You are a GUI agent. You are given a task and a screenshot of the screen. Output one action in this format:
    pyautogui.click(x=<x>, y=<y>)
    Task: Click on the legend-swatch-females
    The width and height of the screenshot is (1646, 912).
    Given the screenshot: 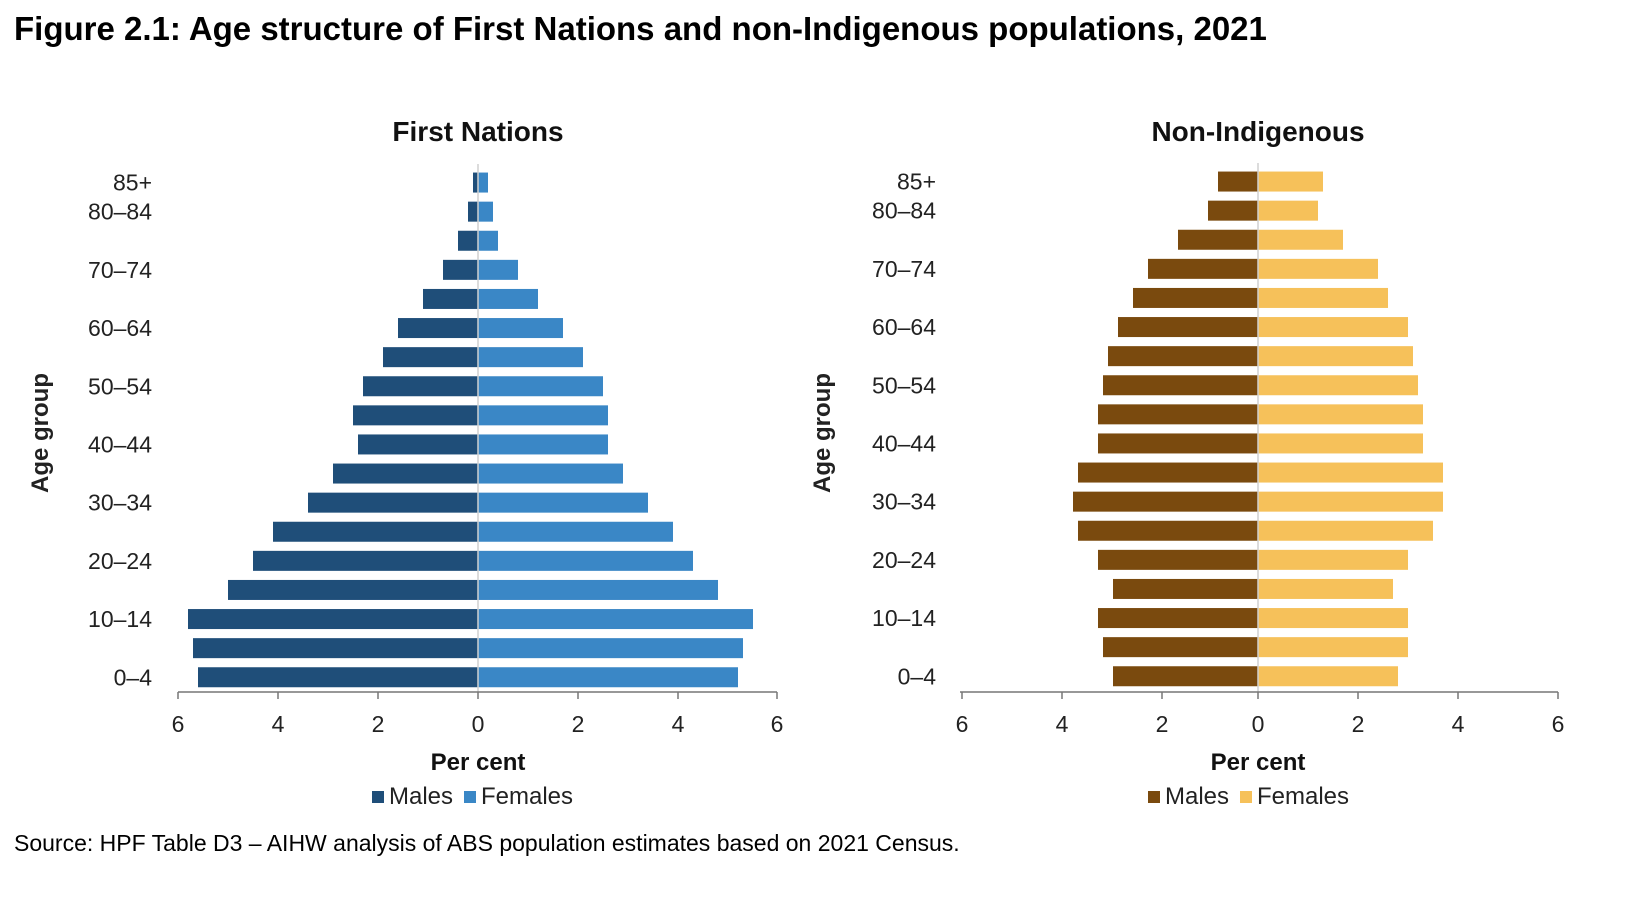 What is the action you would take?
    pyautogui.click(x=470, y=797)
    